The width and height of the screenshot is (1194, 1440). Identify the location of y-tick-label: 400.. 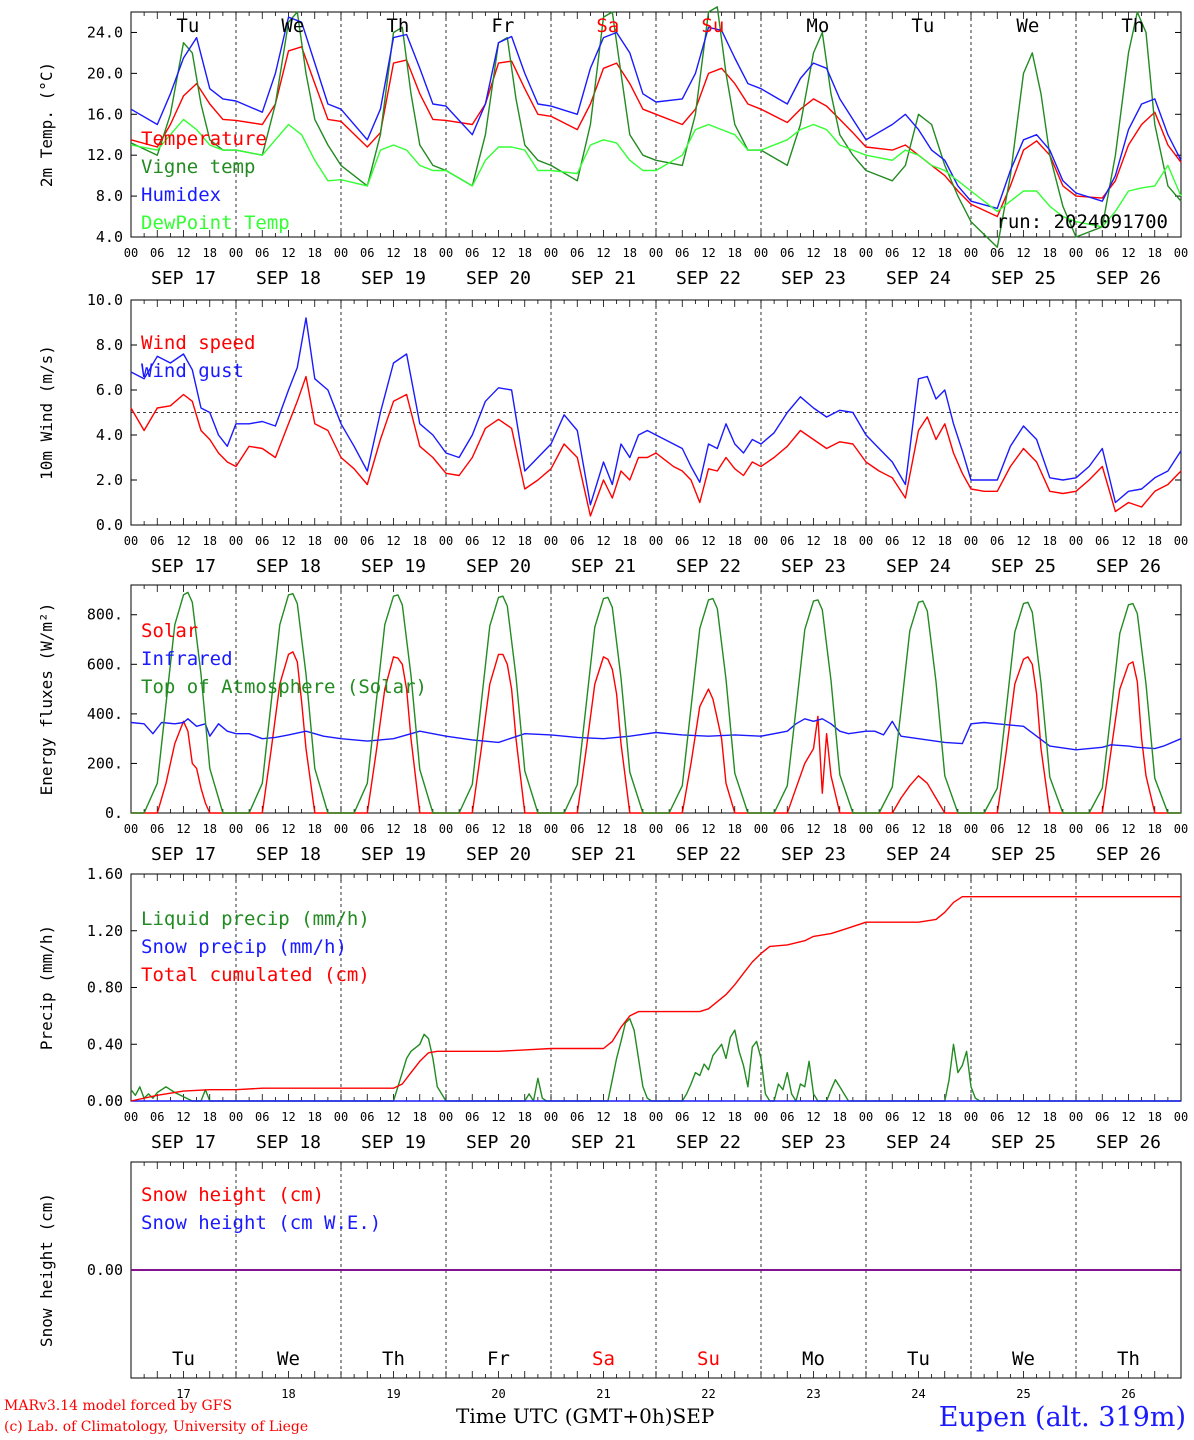
(105, 714).